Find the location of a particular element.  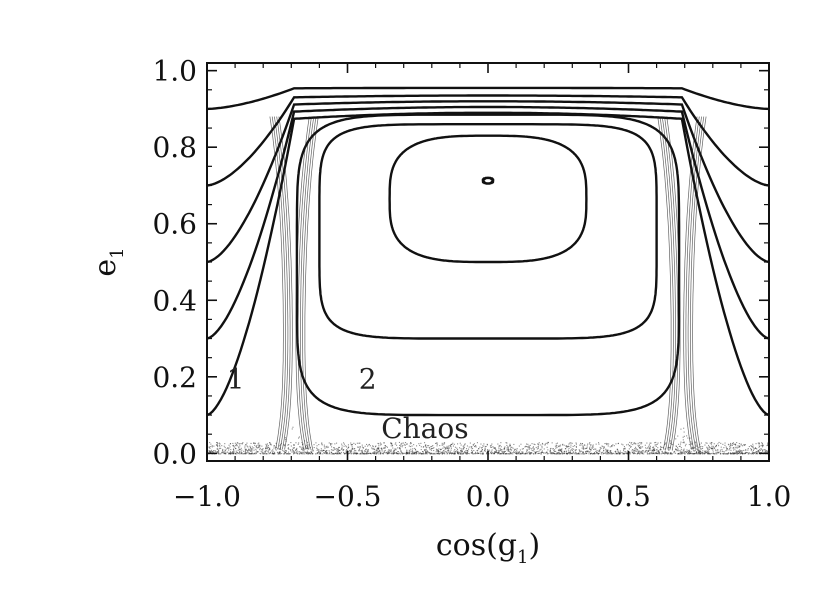

y-tick-label: 0.6 is located at coordinates (174, 224).